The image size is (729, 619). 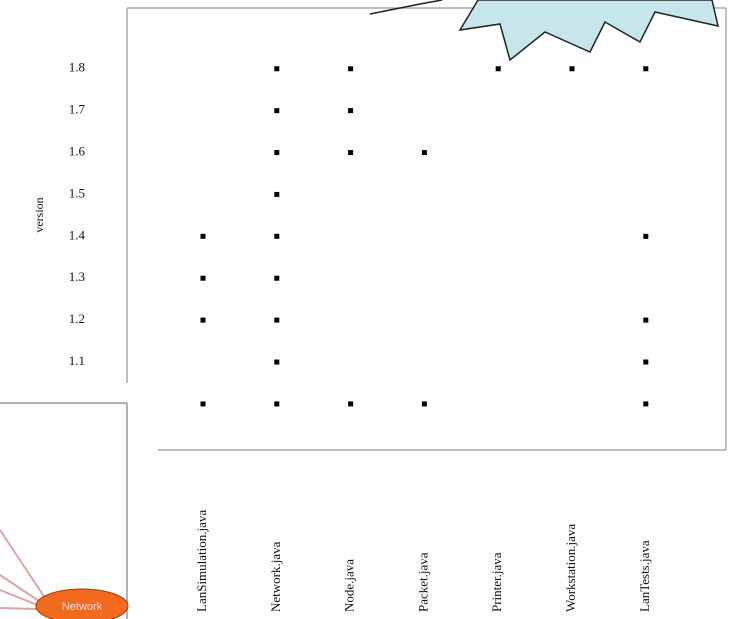 I want to click on overlay-panel, so click(x=63, y=511).